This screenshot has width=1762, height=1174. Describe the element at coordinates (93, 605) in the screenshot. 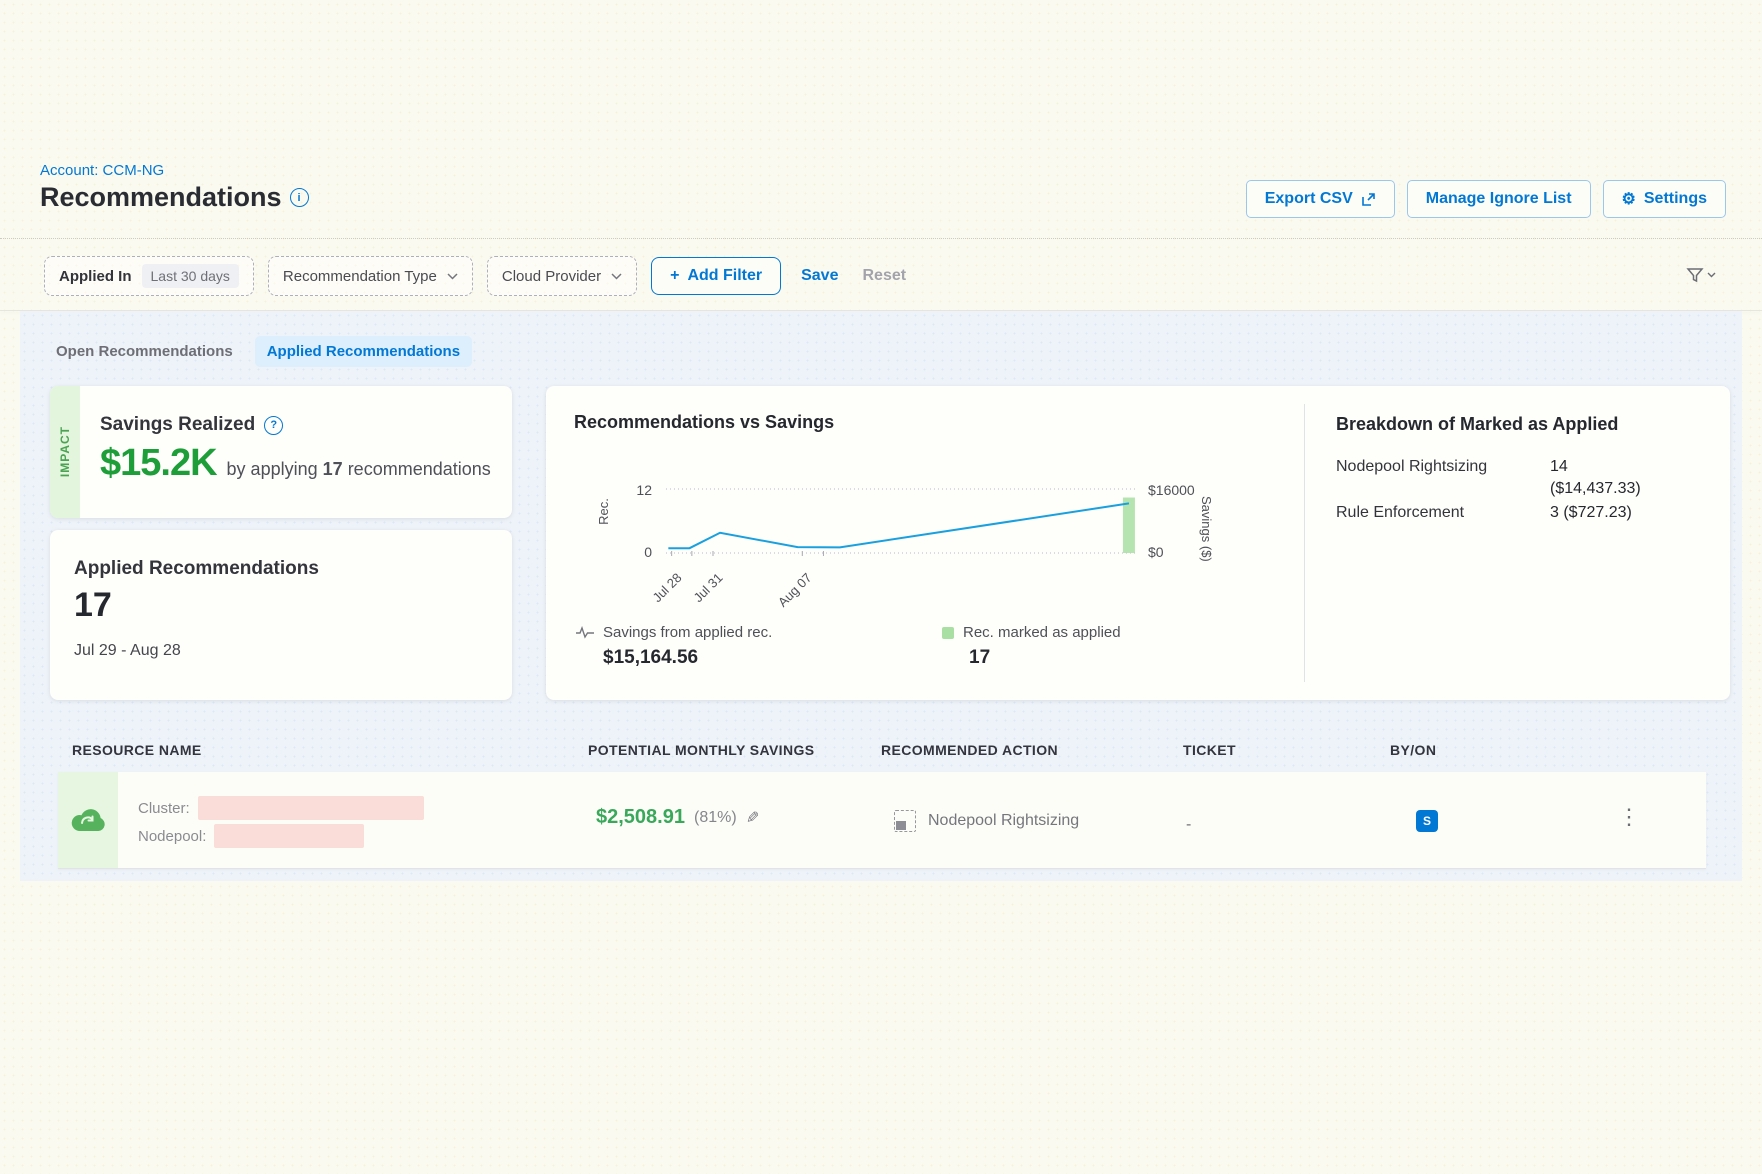

I see `applied-card-count: 17` at that location.